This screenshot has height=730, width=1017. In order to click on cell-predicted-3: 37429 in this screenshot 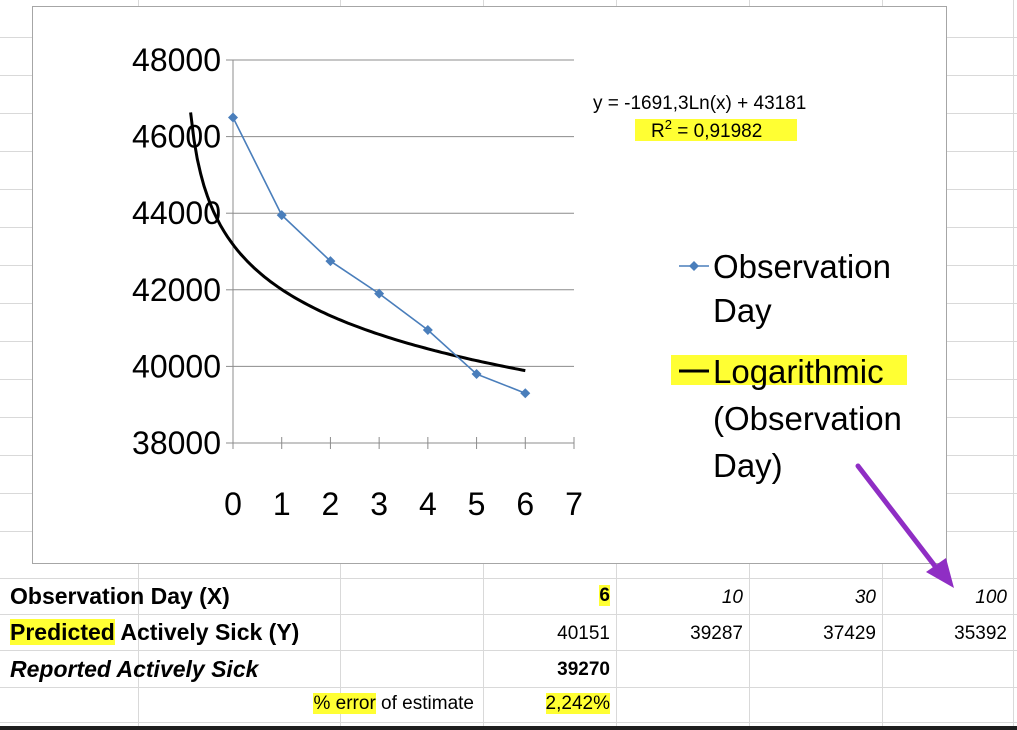, I will do `click(849, 633)`.